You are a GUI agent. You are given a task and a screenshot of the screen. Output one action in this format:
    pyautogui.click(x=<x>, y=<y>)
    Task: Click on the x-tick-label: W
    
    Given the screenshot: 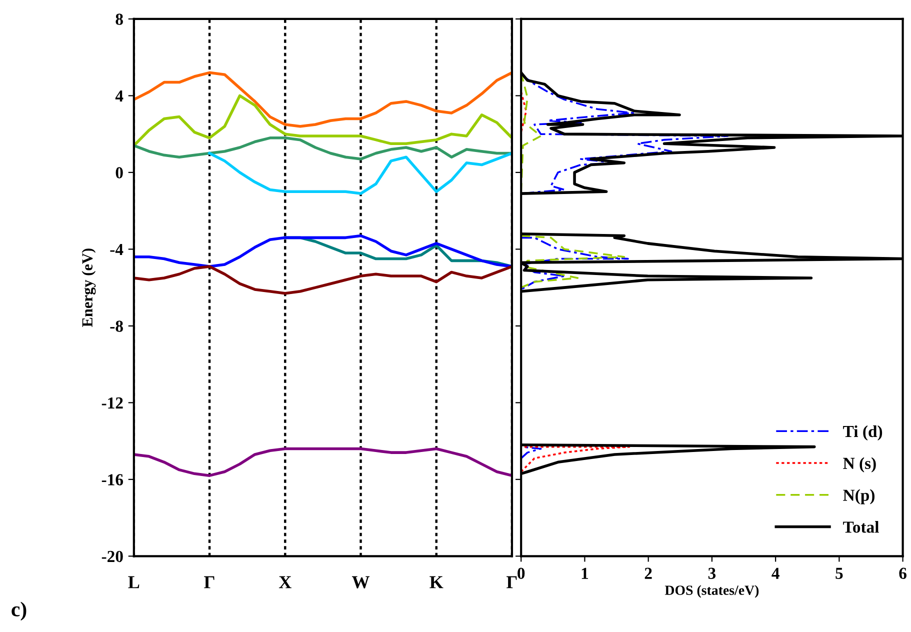 What is the action you would take?
    pyautogui.click(x=361, y=582)
    